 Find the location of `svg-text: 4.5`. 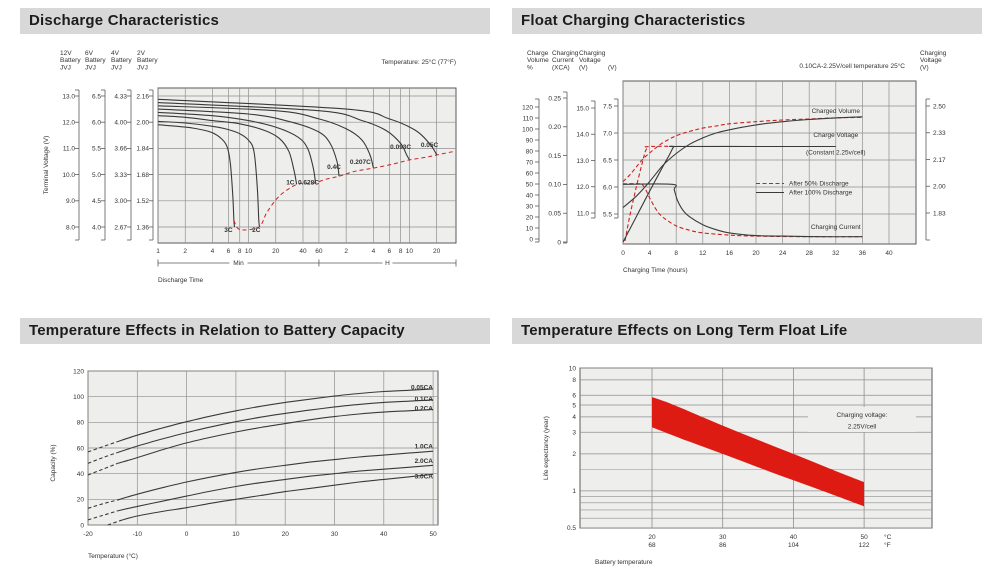

svg-text: 4.5 is located at coordinates (96, 201).